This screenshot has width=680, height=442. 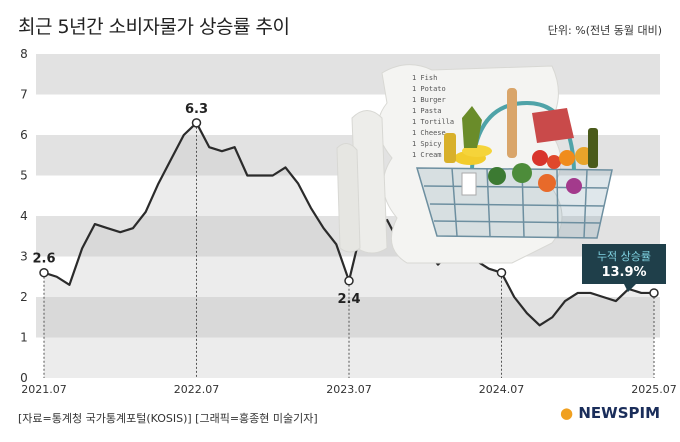 What do you see at coordinates (24, 378) in the screenshot?
I see `y-tick-label: 0` at bounding box center [24, 378].